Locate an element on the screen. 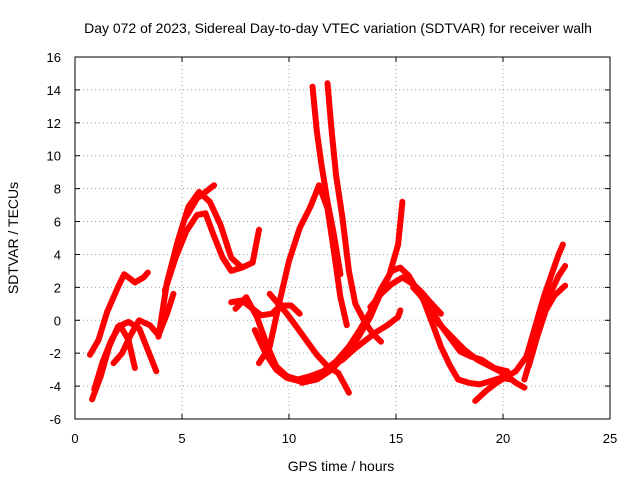  y-tick-label: 14 is located at coordinates (54, 90).